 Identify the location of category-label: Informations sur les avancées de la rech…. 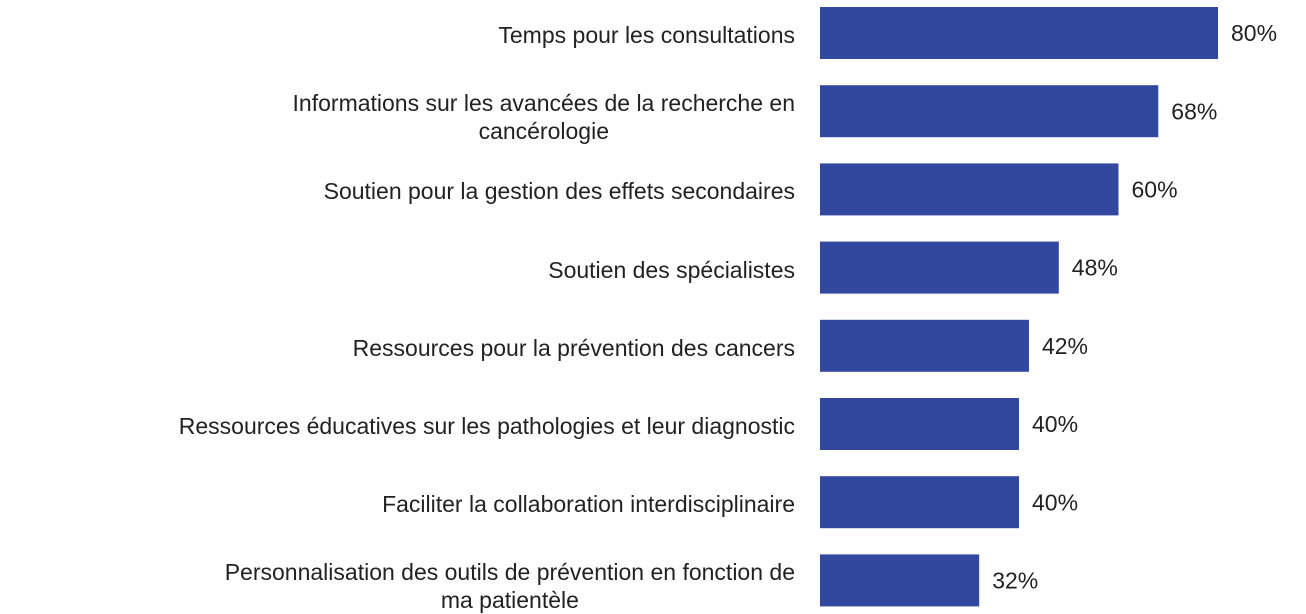
(543, 117).